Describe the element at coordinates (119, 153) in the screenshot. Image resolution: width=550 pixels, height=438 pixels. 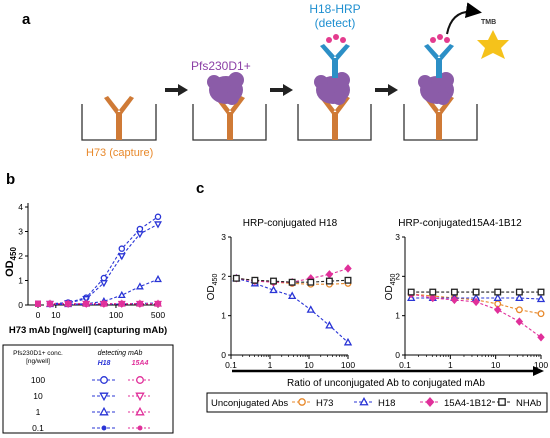
I see `capture-label: H73 (capture)` at that location.